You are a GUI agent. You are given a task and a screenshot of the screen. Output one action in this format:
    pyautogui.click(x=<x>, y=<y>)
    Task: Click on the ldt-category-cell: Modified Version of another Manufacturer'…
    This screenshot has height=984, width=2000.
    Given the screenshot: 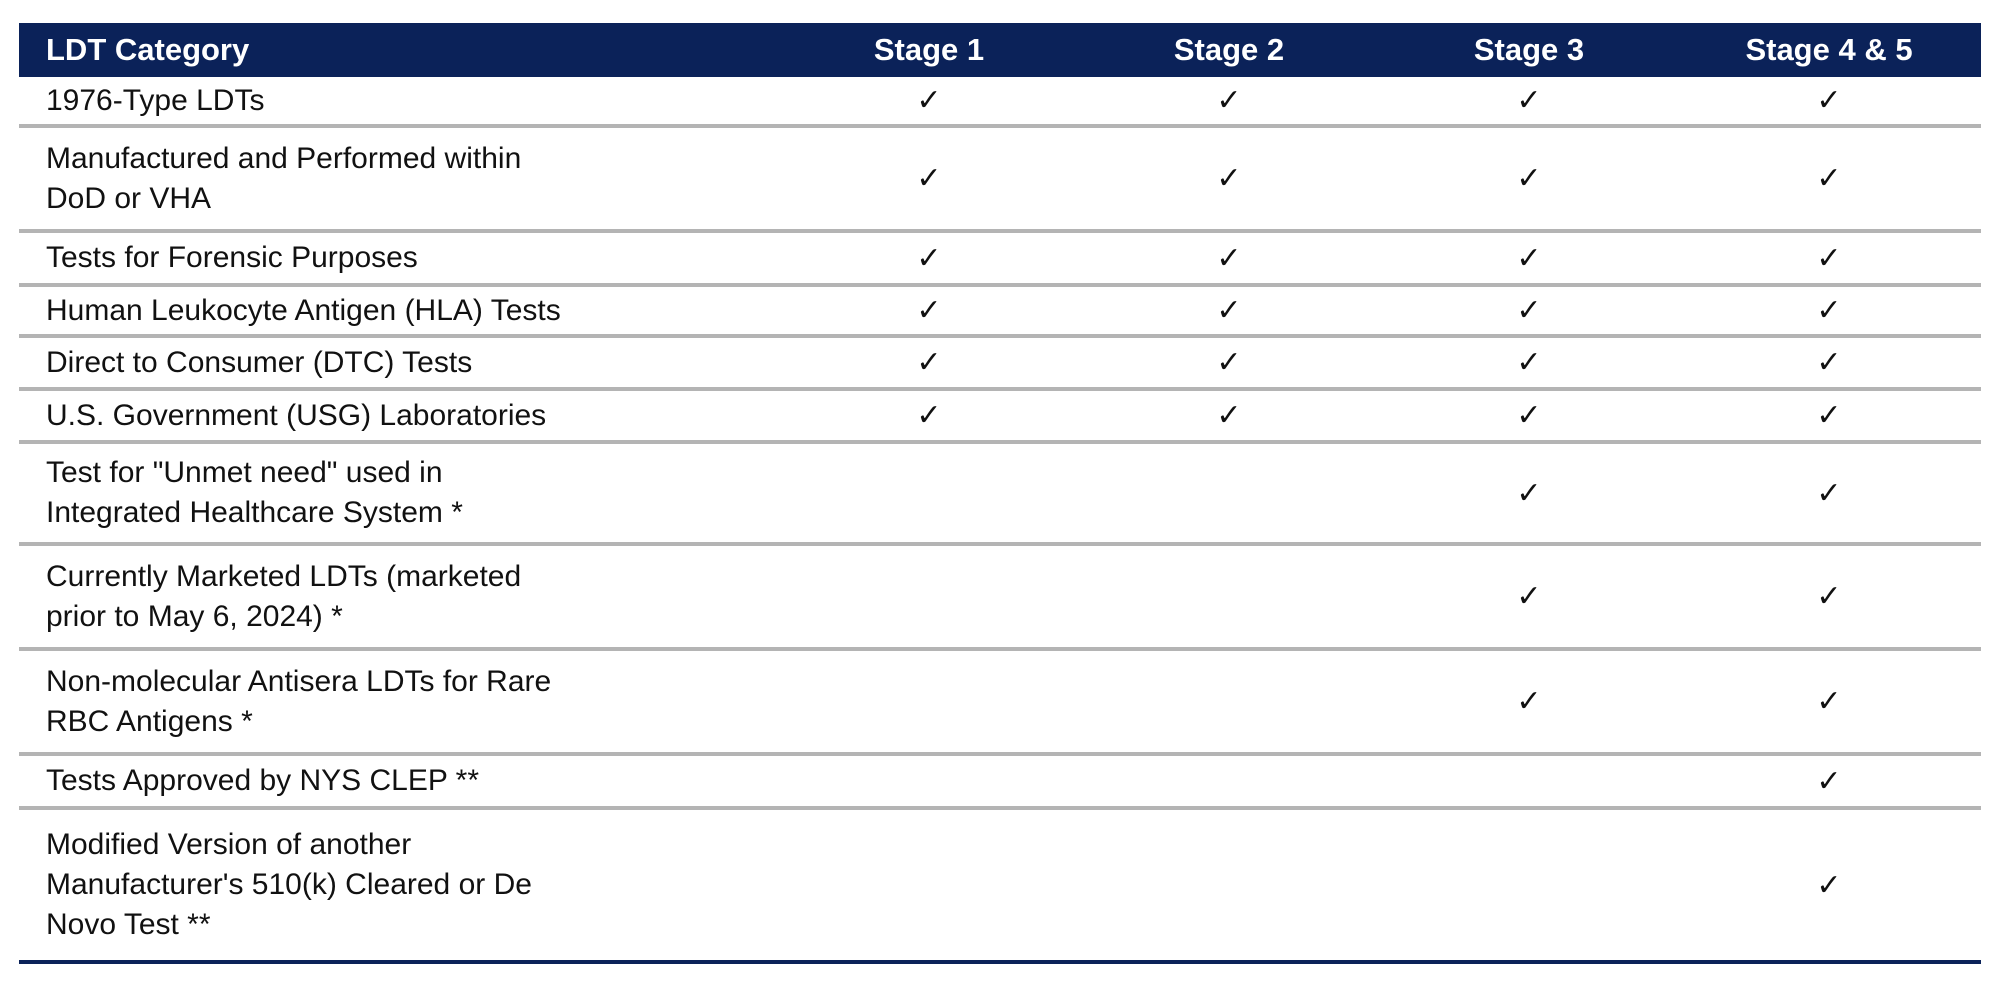 What is the action you would take?
    pyautogui.click(x=289, y=884)
    